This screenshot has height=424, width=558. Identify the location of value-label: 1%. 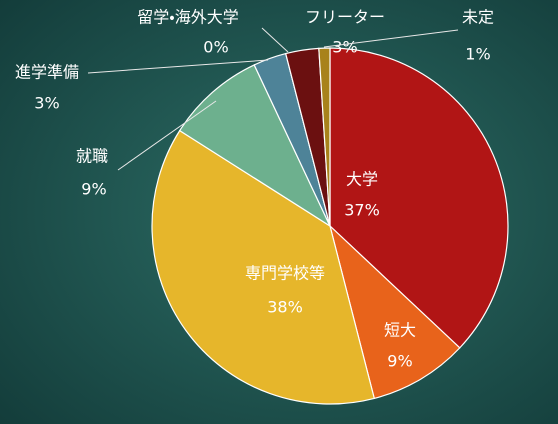
(477, 54).